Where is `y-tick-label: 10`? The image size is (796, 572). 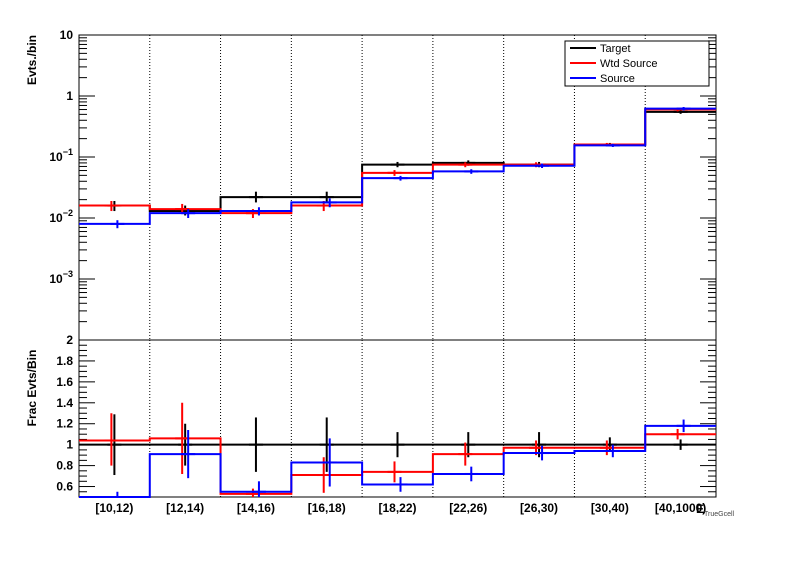
y-tick-label: 10 is located at coordinates (67, 35).